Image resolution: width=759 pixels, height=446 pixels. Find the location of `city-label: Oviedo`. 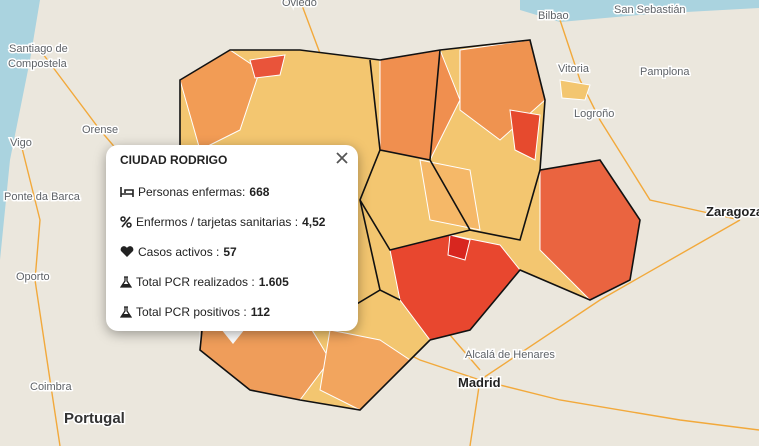

city-label: Oviedo is located at coordinates (299, 4).